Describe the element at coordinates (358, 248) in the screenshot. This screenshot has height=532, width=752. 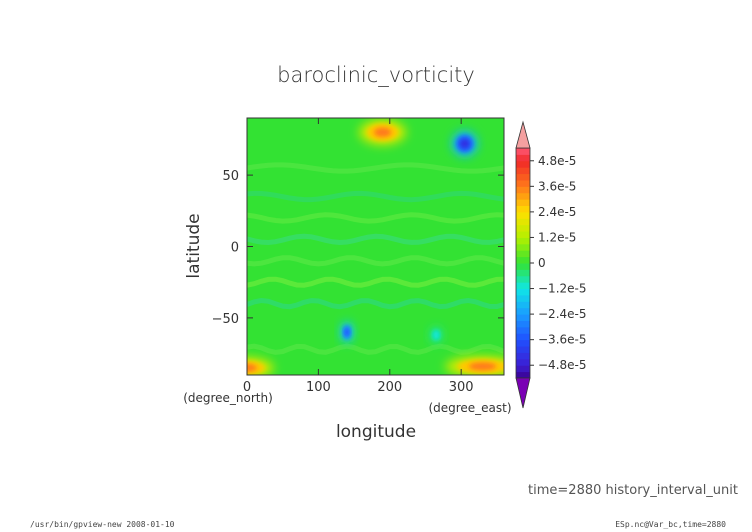
I see `y-axis: 50 0 −50` at that location.